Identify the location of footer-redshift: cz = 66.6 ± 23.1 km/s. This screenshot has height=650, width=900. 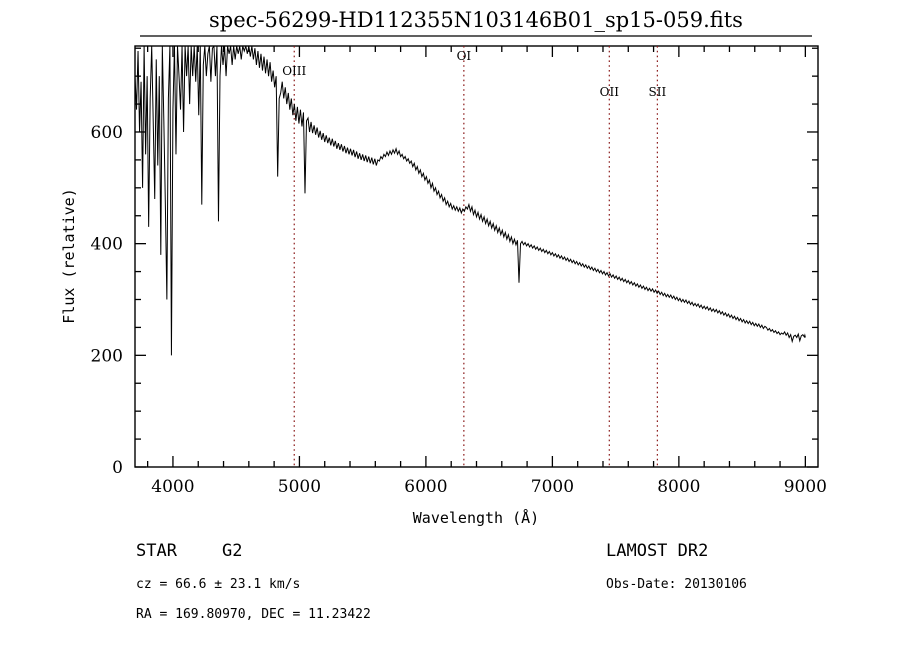
(218, 584).